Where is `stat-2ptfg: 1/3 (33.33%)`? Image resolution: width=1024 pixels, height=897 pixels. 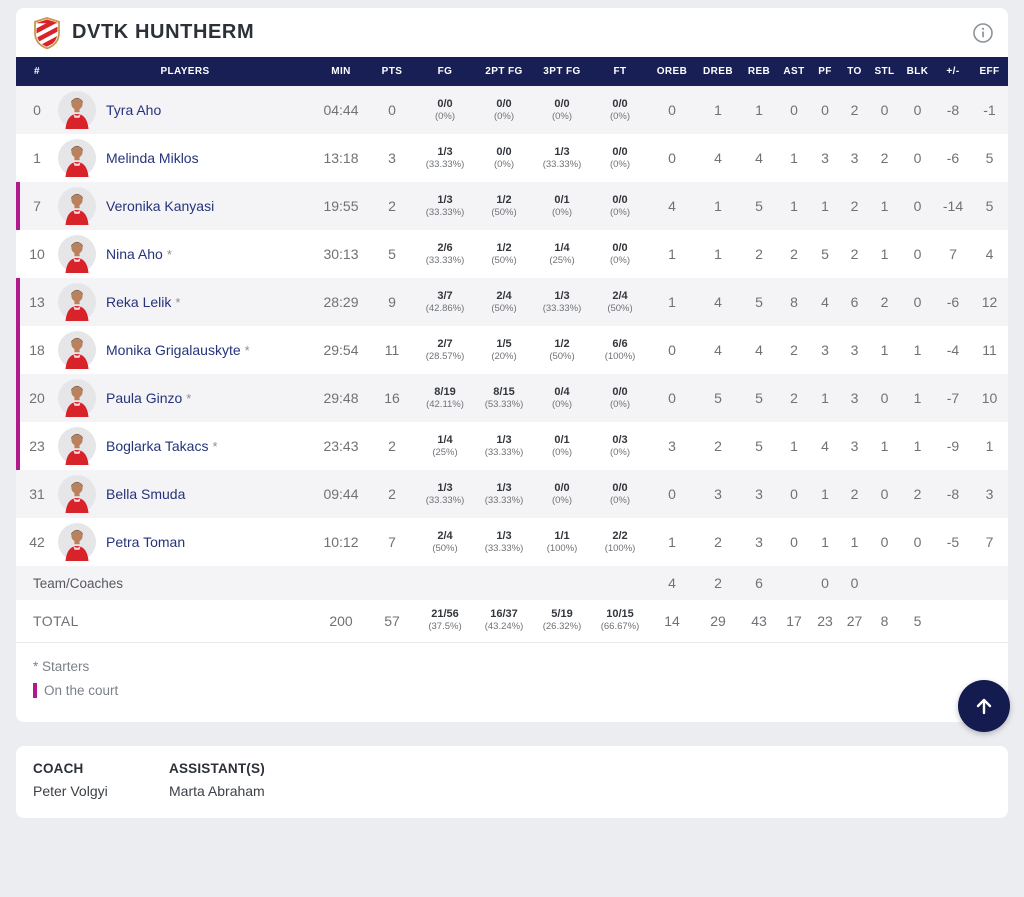
stat-2ptfg: 1/3 (33.33%) is located at coordinates (504, 493).